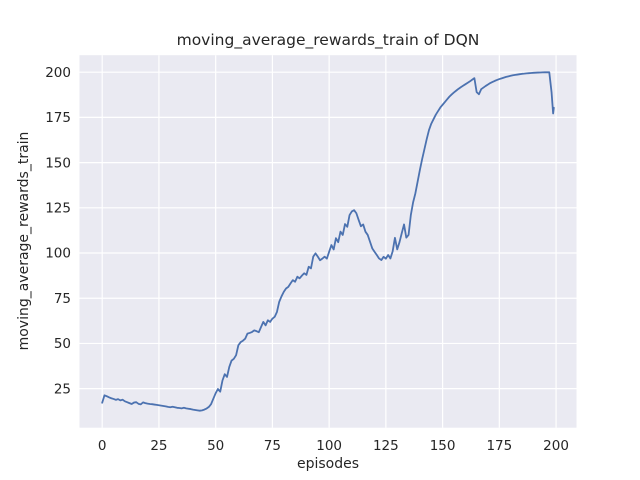 The height and width of the screenshot is (480, 640). Describe the element at coordinates (443, 446) in the screenshot. I see `x-tick-label: 150` at that location.